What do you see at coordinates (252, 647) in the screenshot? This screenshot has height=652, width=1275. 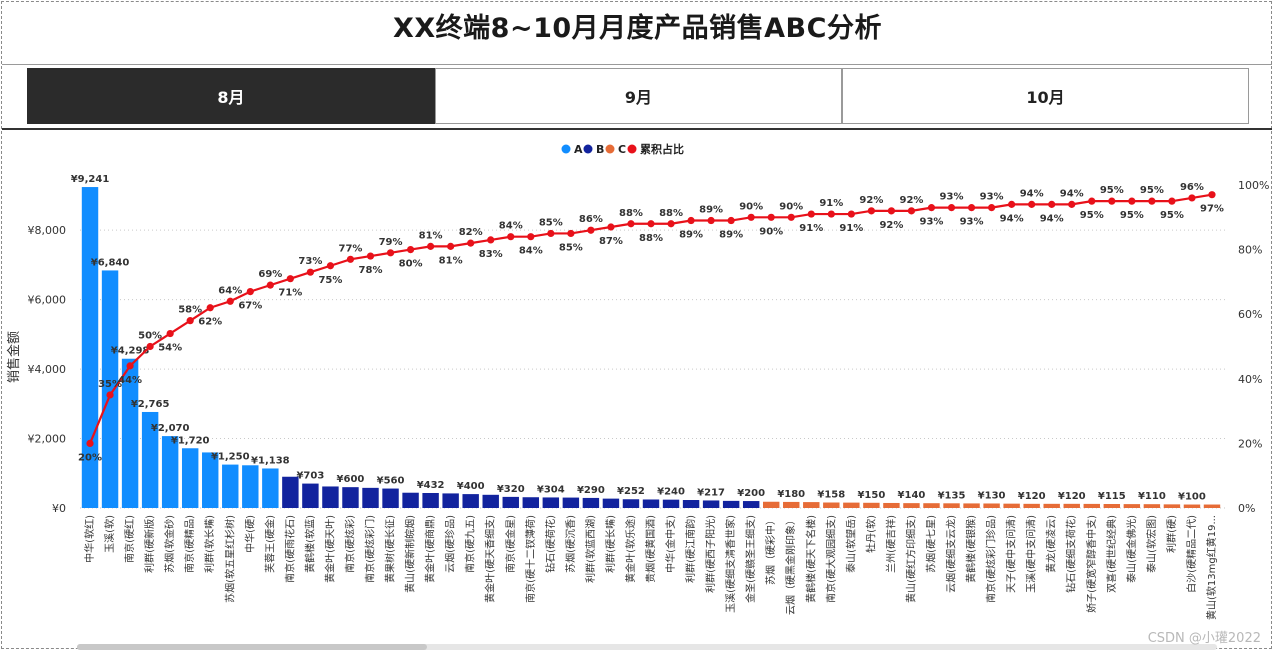 I see `scrollbar-thumb` at bounding box center [252, 647].